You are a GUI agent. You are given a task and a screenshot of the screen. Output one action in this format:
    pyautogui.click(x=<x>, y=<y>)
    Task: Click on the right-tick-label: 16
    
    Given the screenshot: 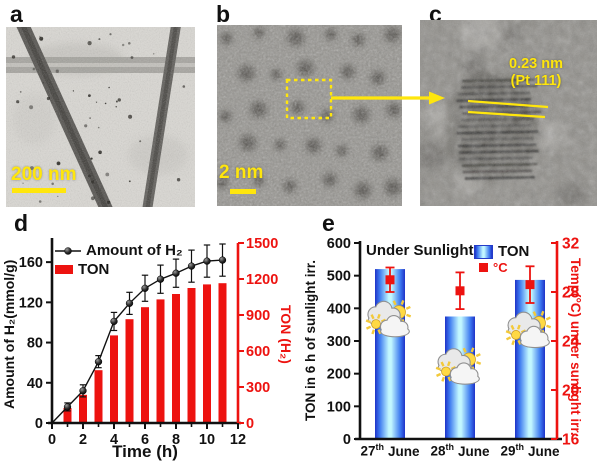 What is the action you would take?
    pyautogui.click(x=571, y=440)
    